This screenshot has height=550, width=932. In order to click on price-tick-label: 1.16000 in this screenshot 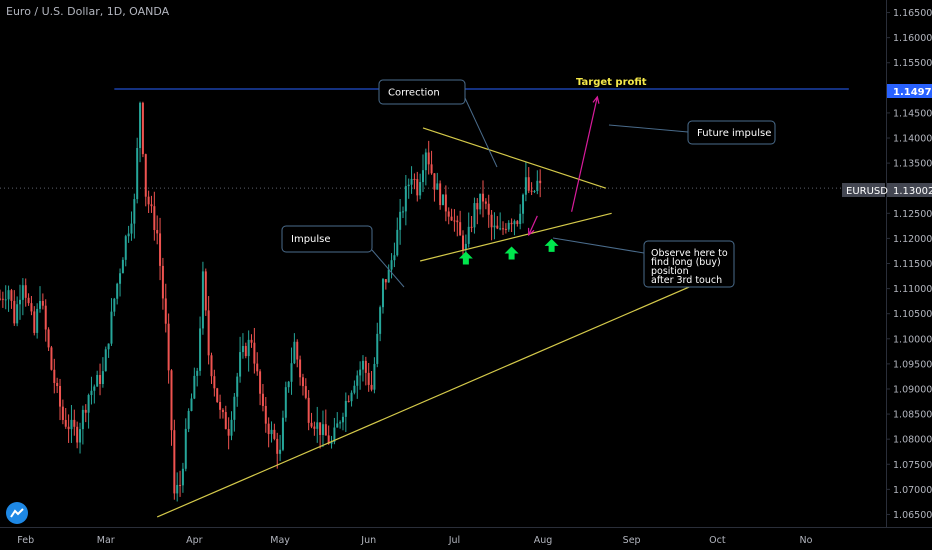, I will do `click(912, 38)`.